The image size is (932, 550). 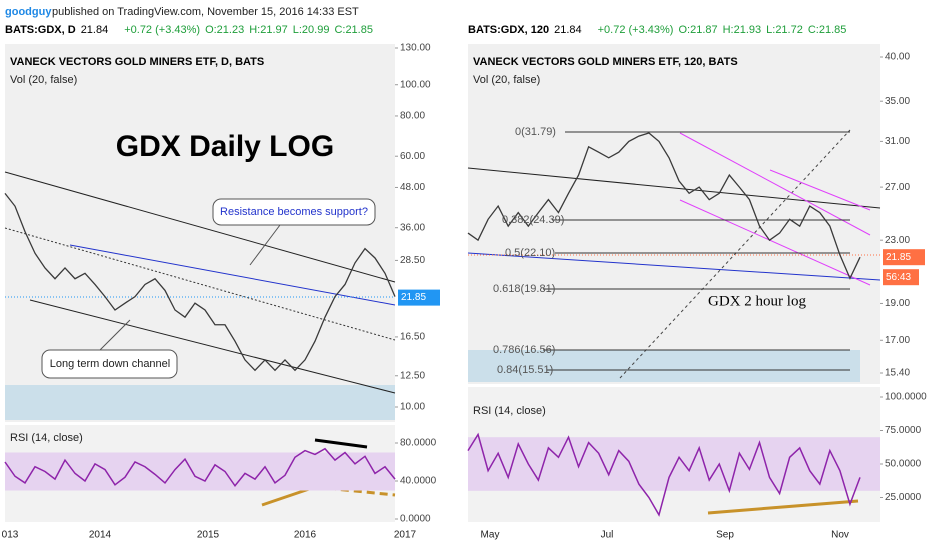 What do you see at coordinates (533, 220) in the screenshot?
I see `fib-label: 0.382(24.39)` at bounding box center [533, 220].